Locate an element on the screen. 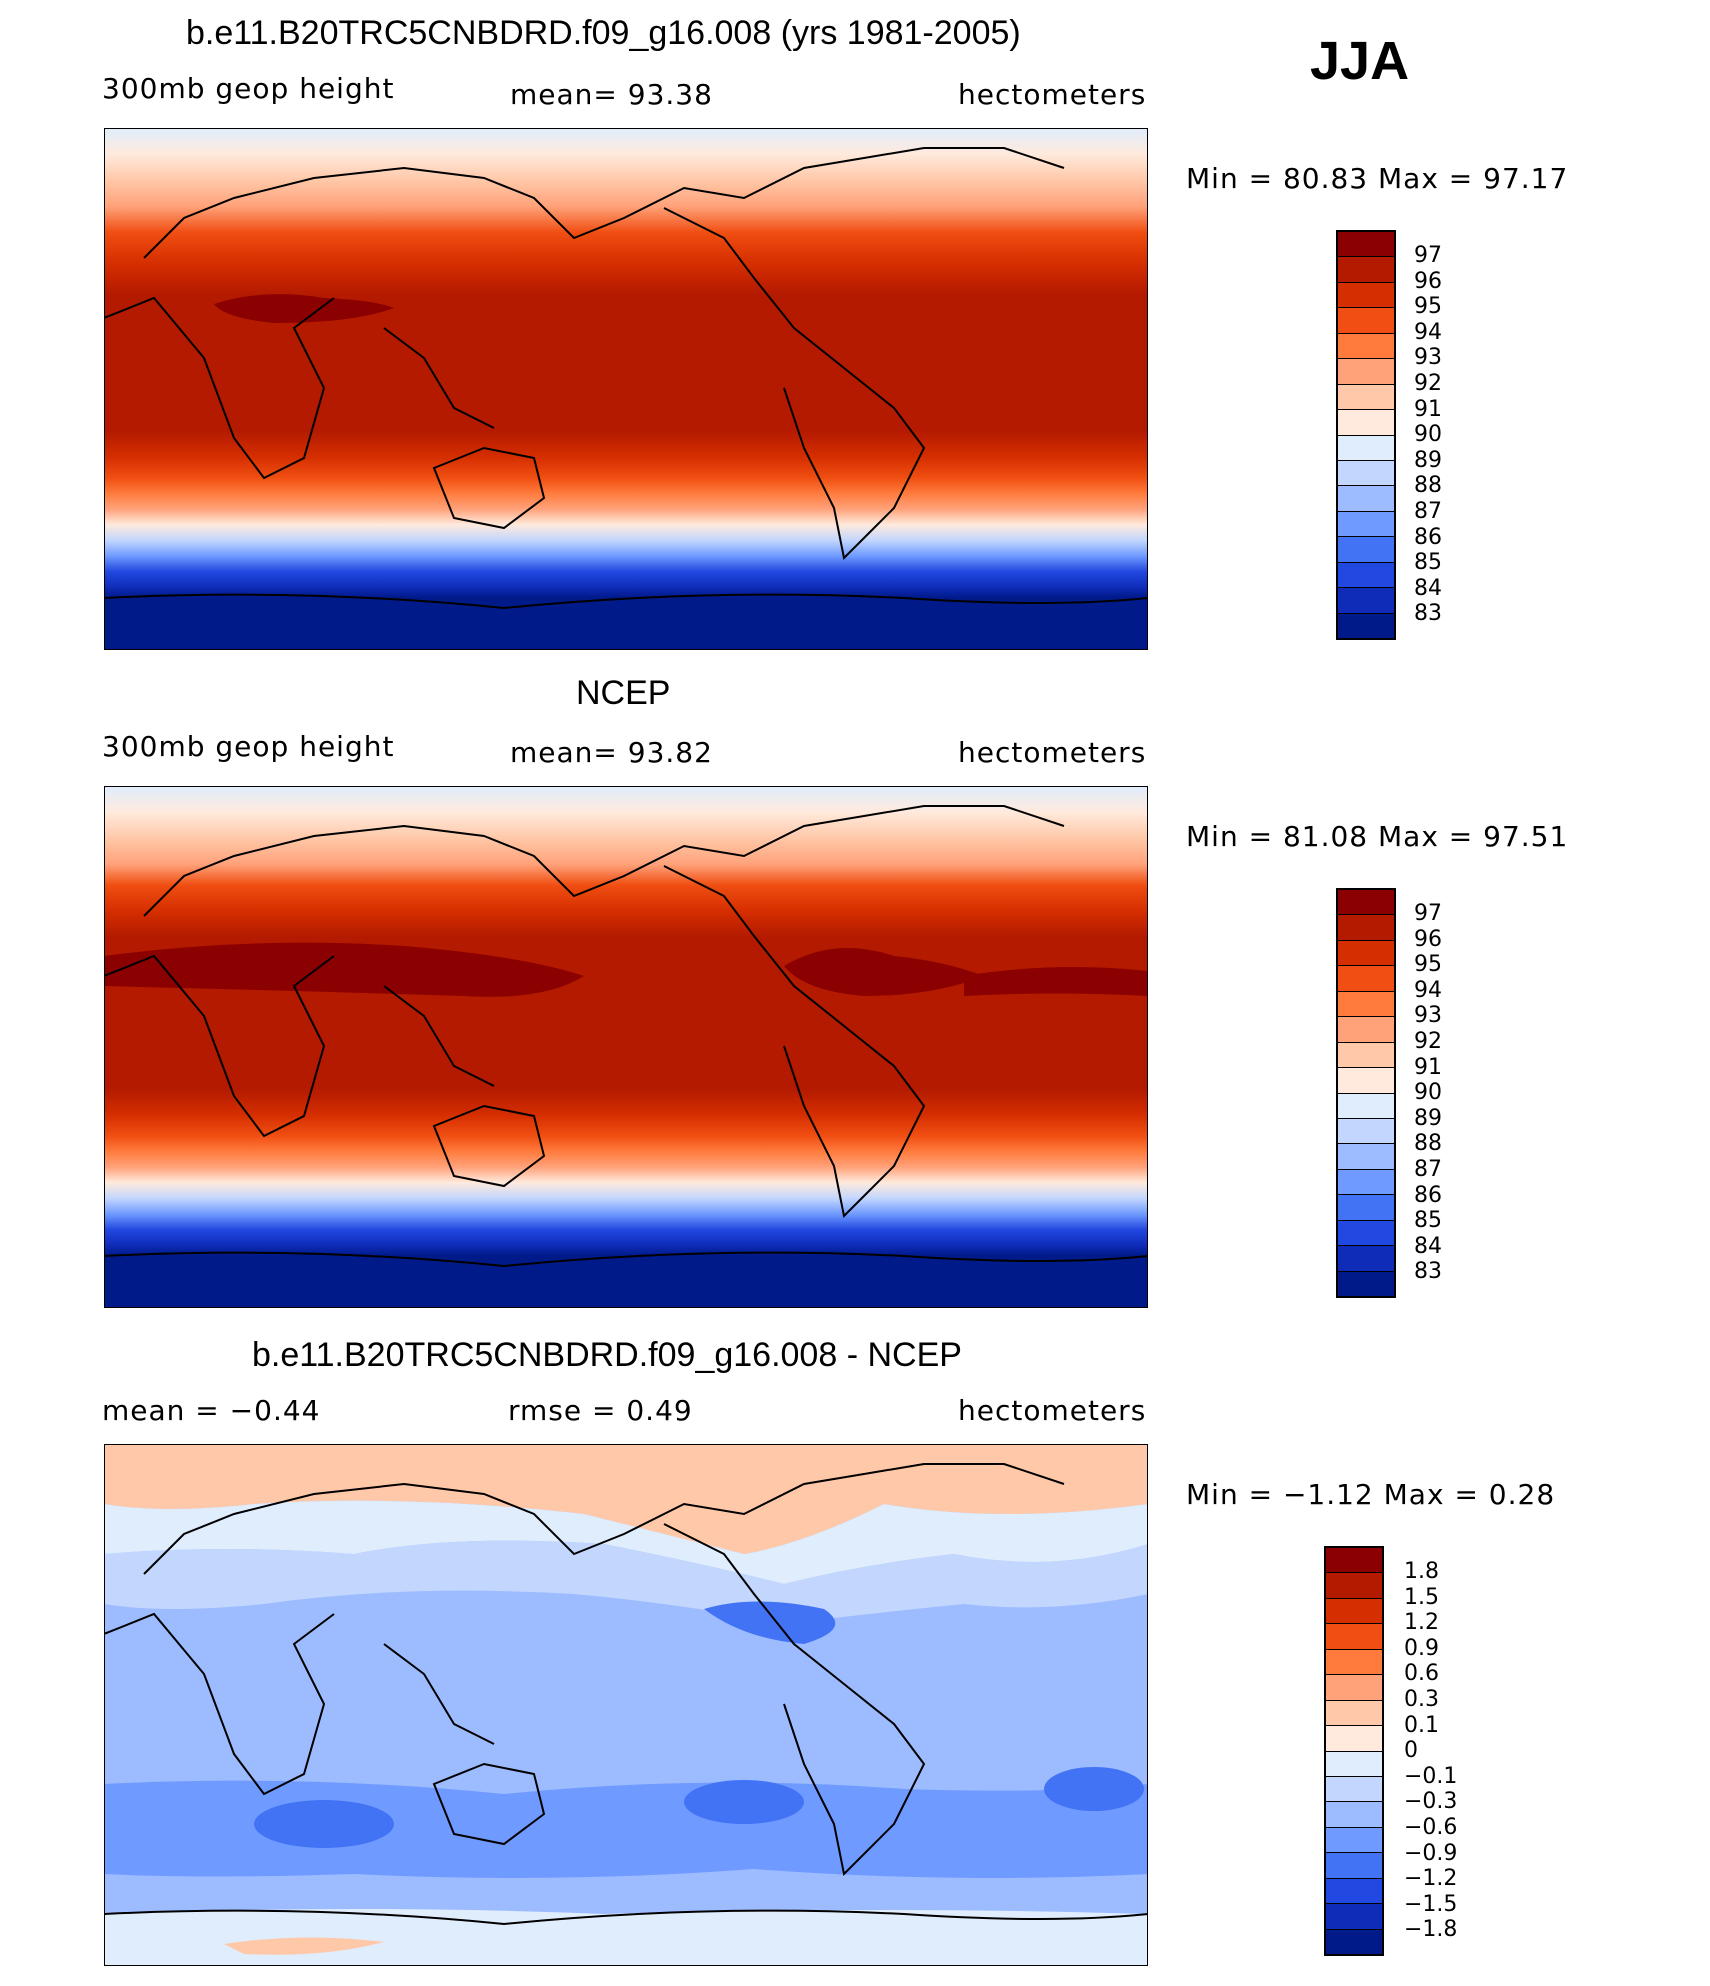 The width and height of the screenshot is (1710, 1986). cb1-tick: 89 is located at coordinates (1428, 460).